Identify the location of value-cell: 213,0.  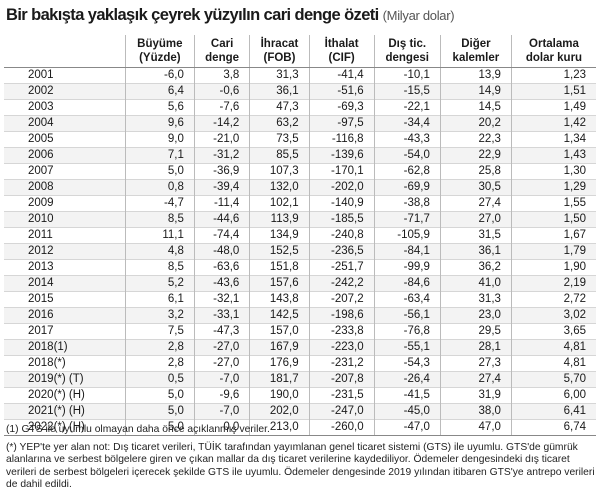
(279, 427).